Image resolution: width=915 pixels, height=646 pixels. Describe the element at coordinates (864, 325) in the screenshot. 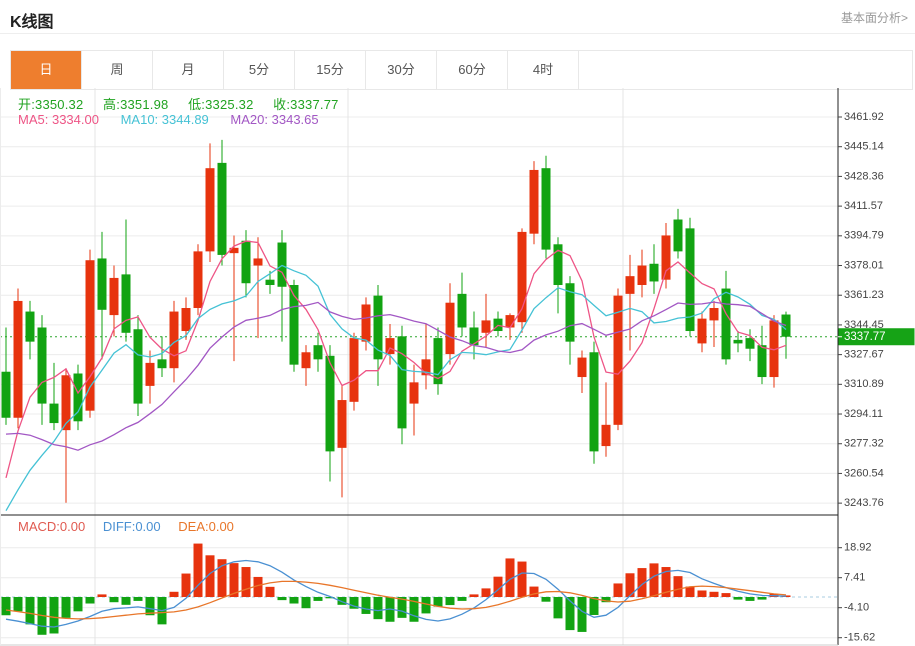

I see `svg-text: 3344.45` at that location.